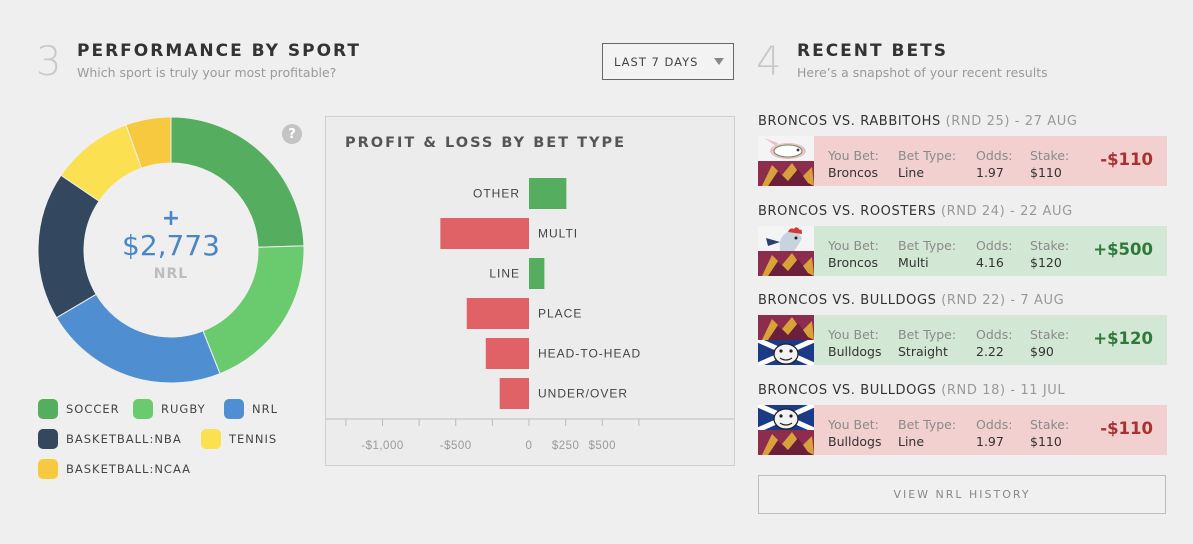 This screenshot has width=1193, height=544. I want to click on donut-amount: $2,773, so click(171, 245).